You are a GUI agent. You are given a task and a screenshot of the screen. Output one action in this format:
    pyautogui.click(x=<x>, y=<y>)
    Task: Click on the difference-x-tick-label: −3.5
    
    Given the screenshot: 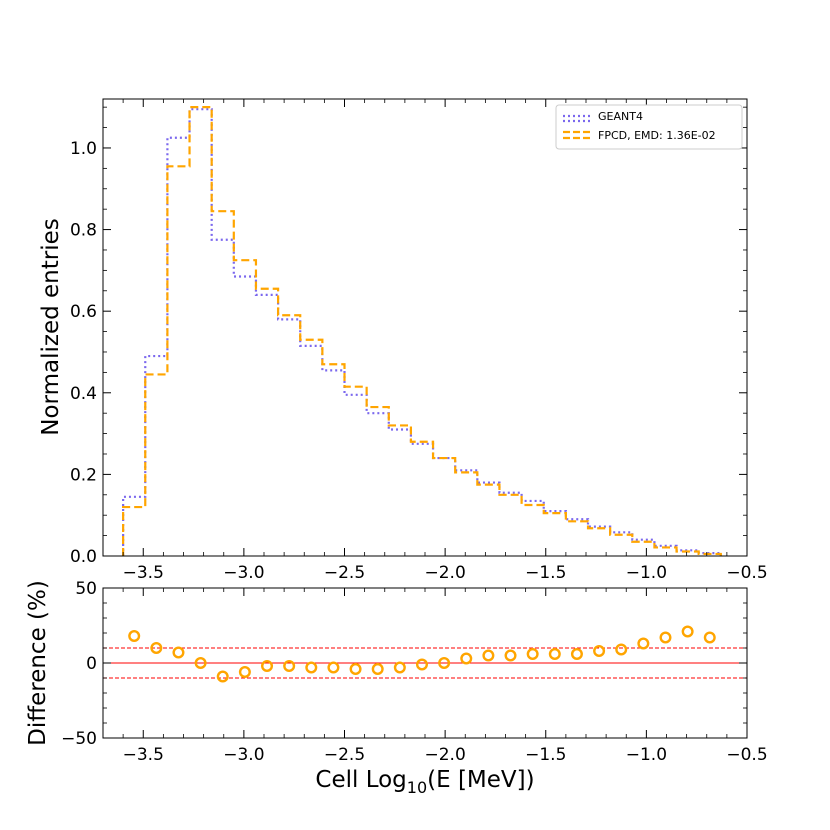 What is the action you would take?
    pyautogui.click(x=143, y=755)
    